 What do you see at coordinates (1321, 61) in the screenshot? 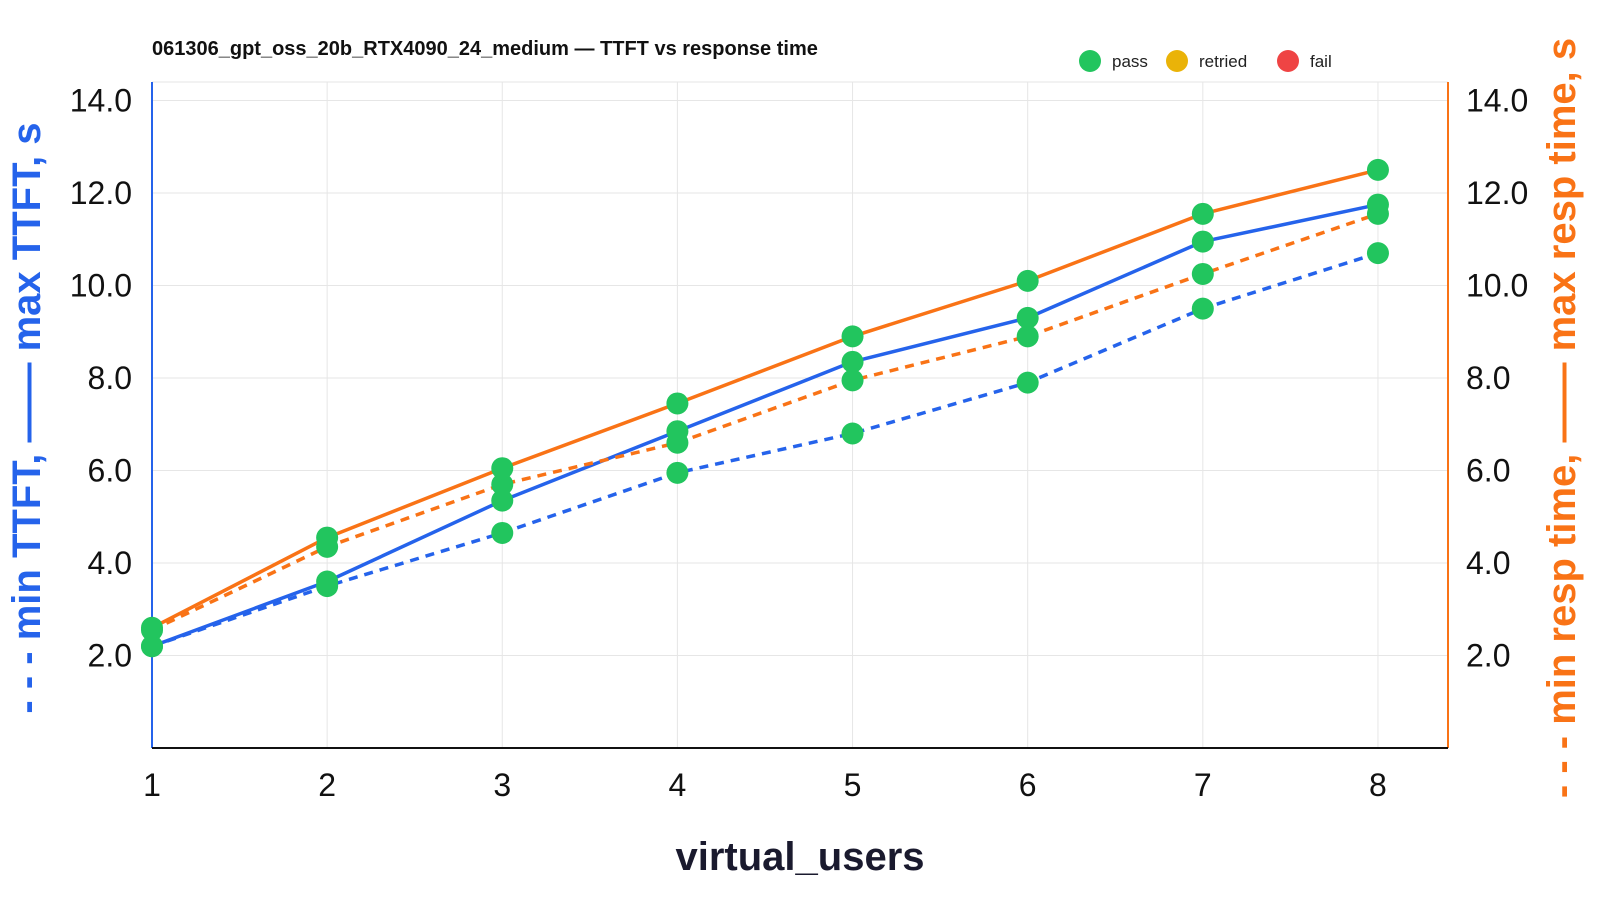
I see `legend-label-fail: fail` at bounding box center [1321, 61].